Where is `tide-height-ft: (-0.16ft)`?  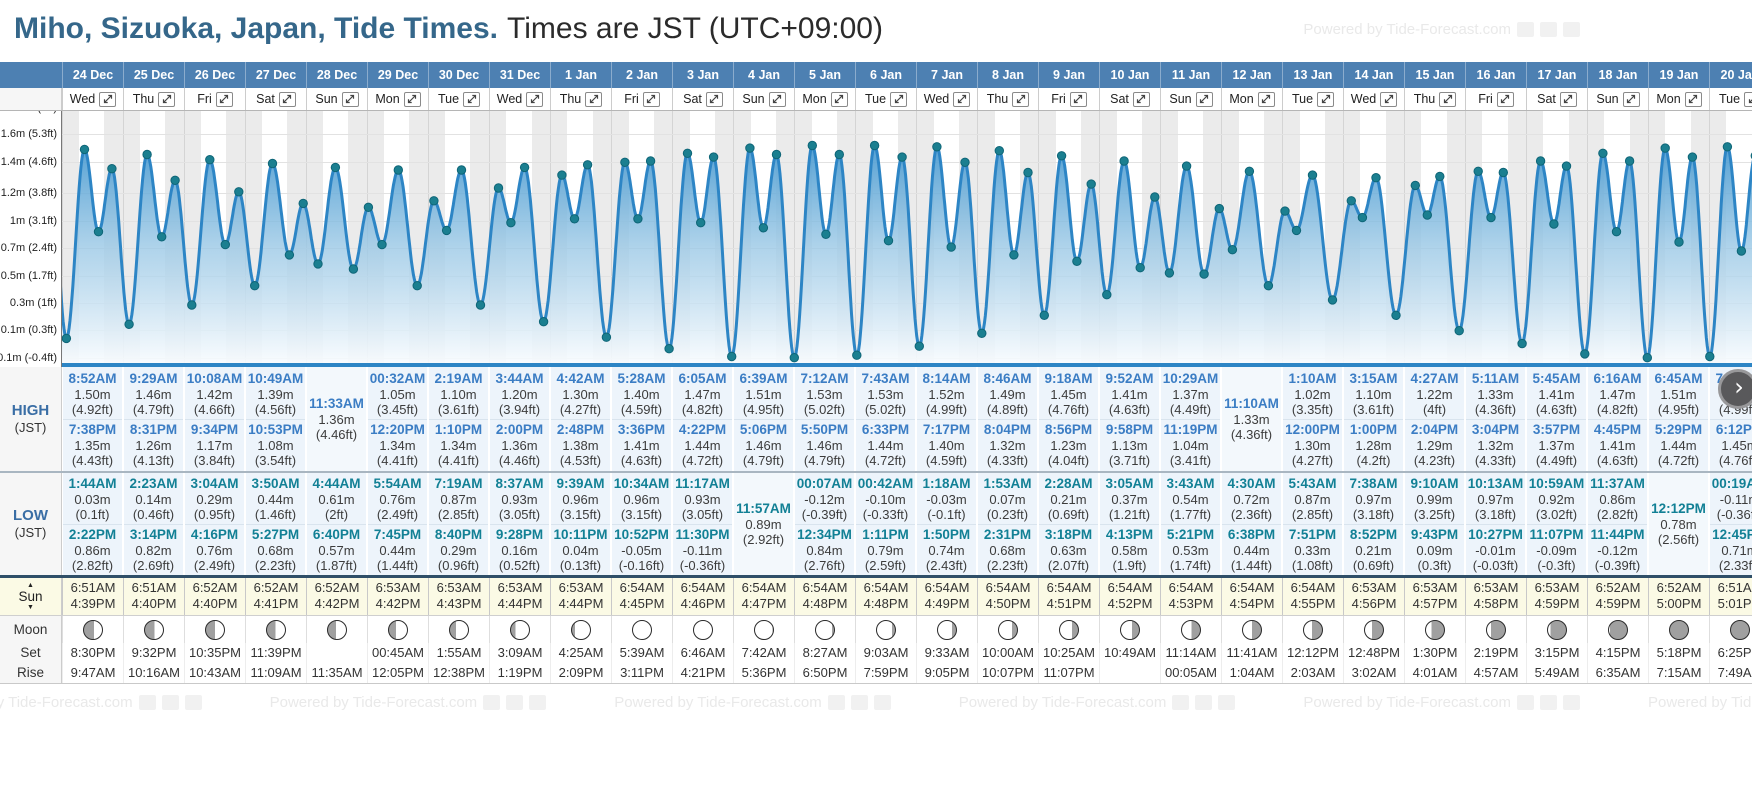
tide-height-ft: (-0.16ft) is located at coordinates (641, 565).